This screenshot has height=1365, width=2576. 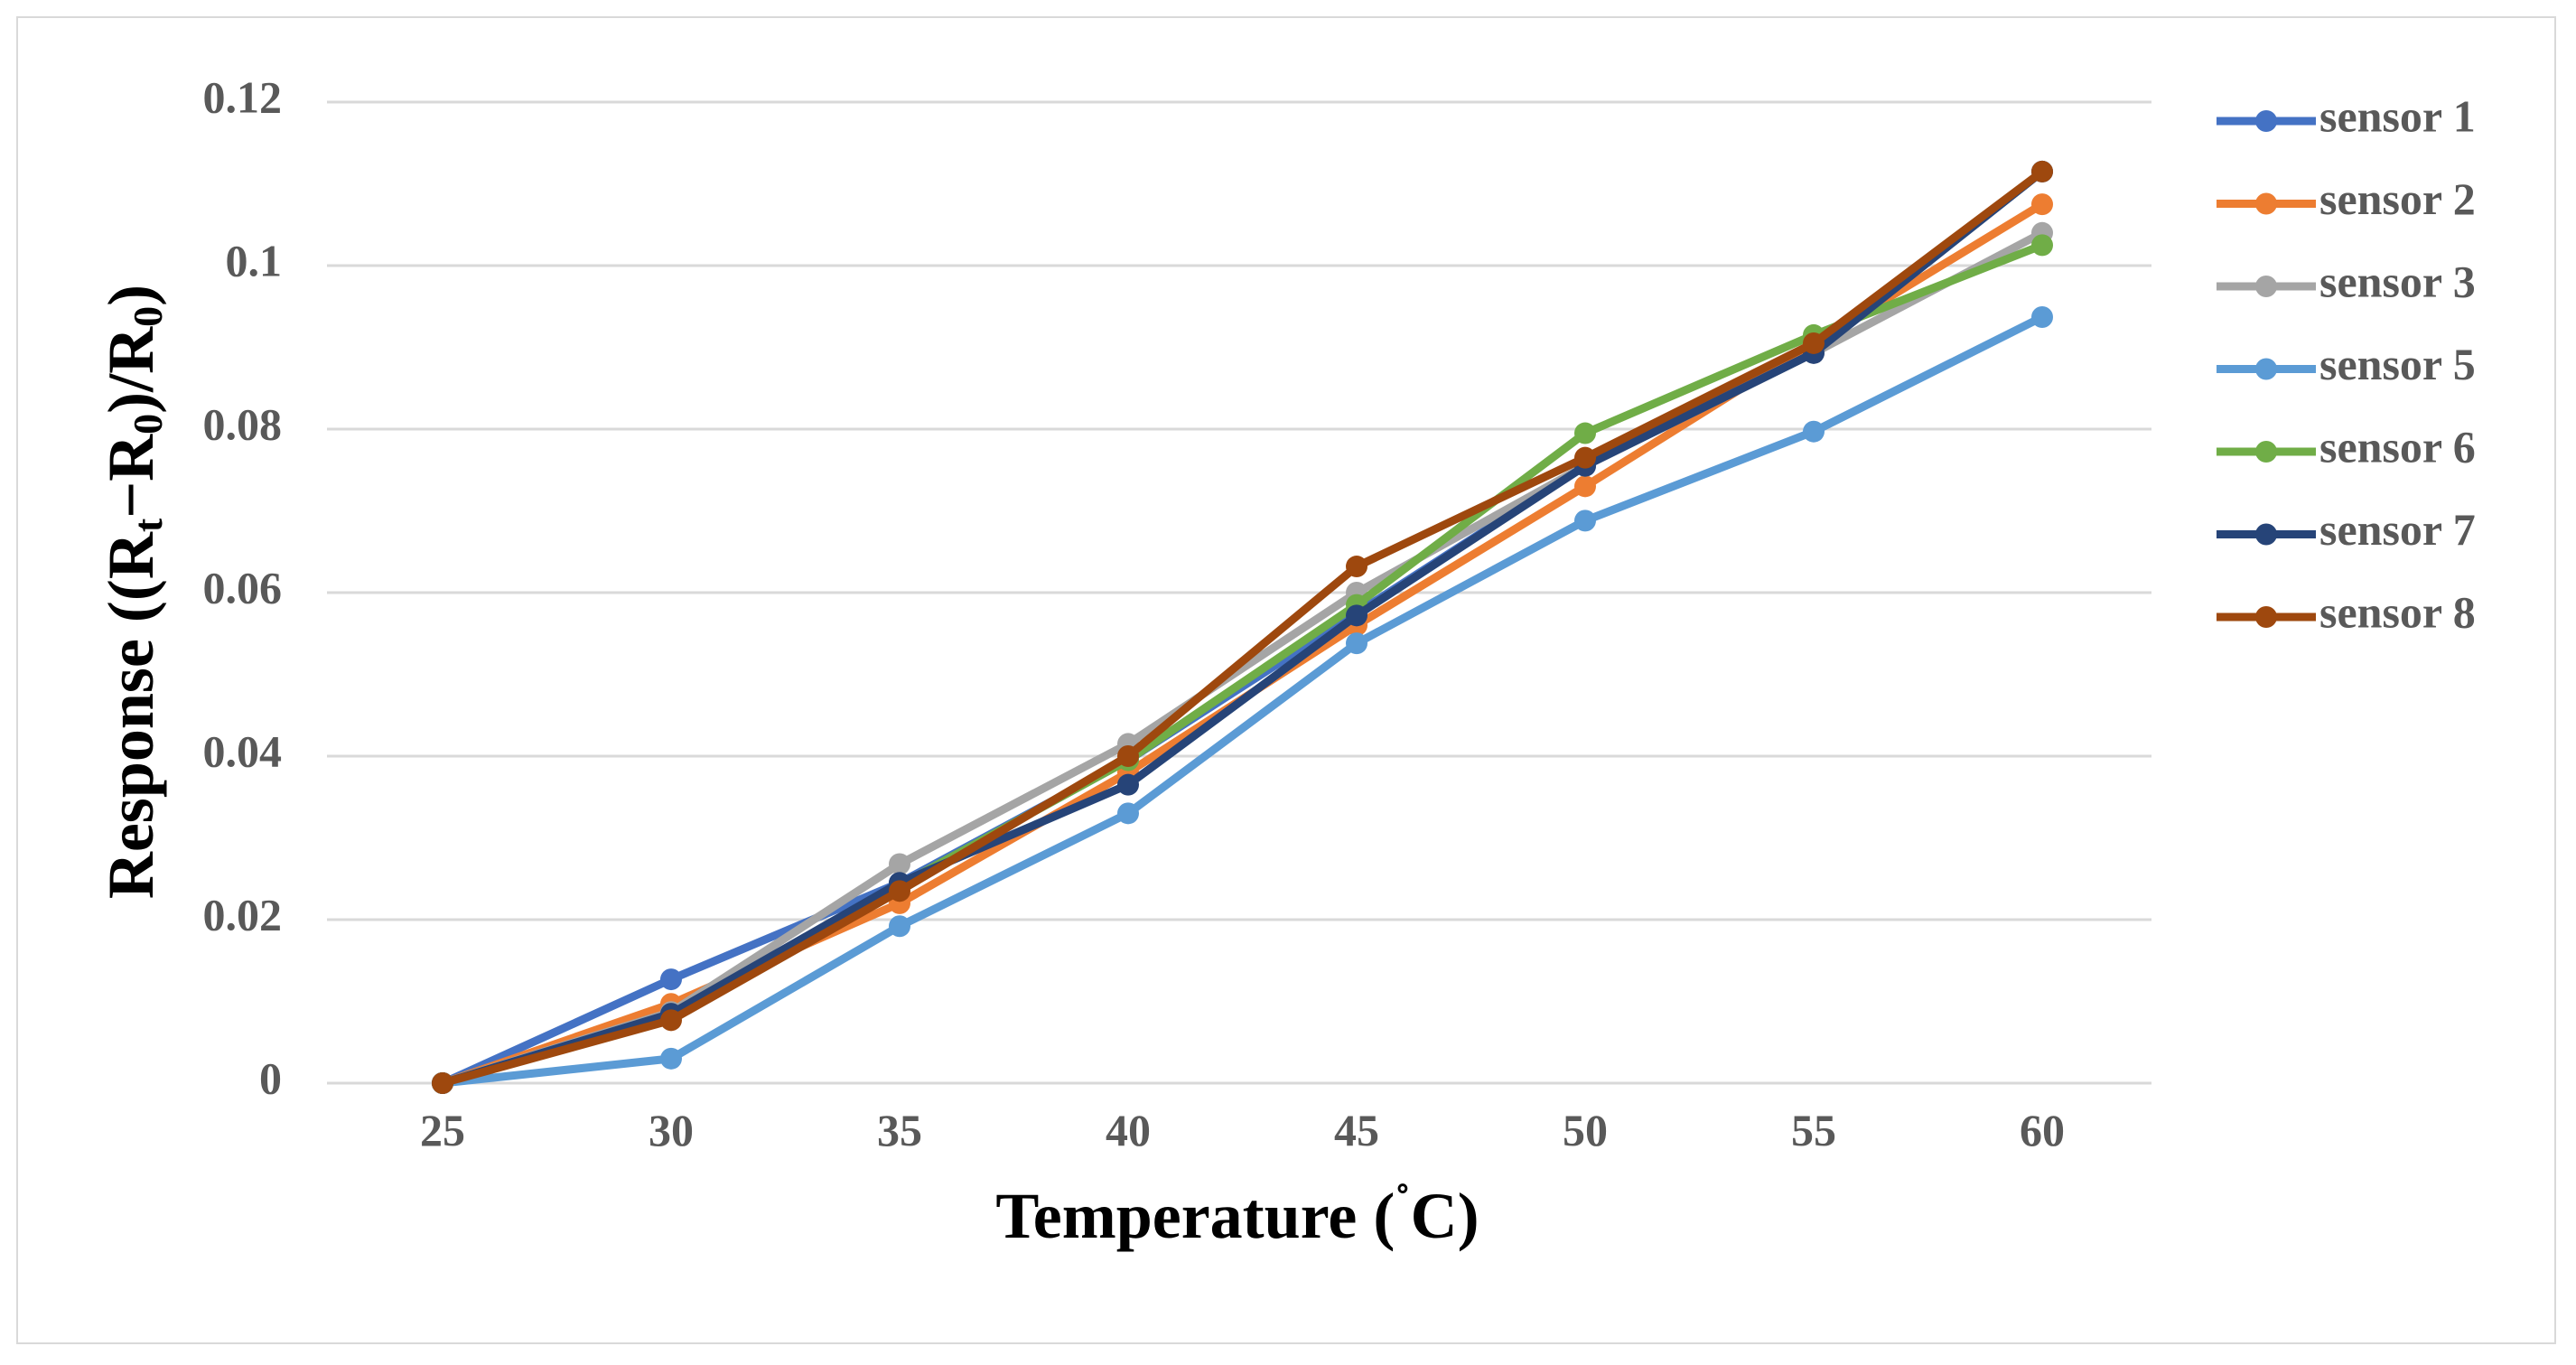 I want to click on x-tick-label: 50, so click(x=1585, y=1130).